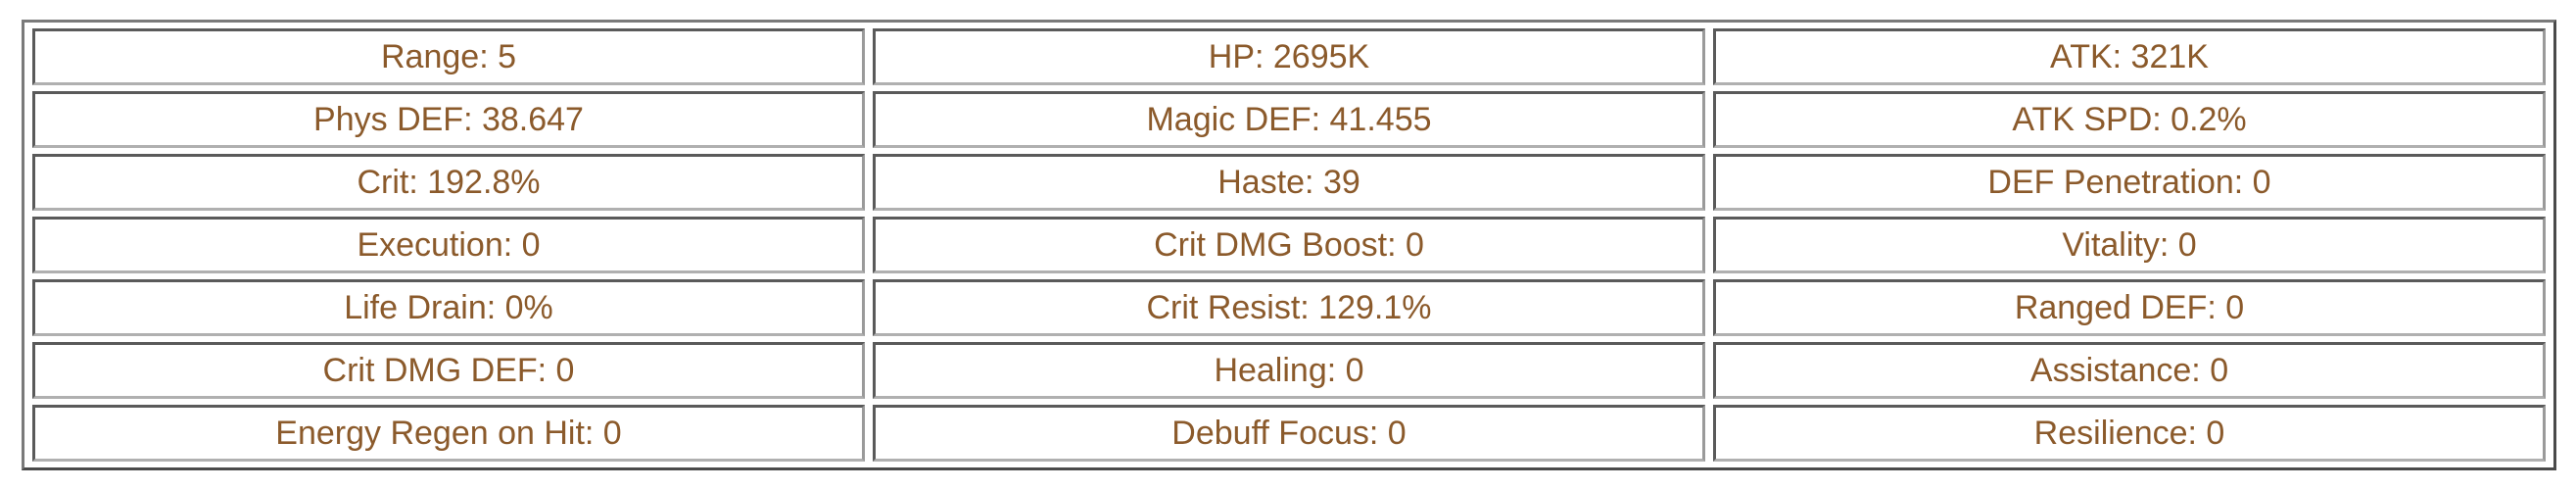  I want to click on stat-cell: Debuff Focus: 0, so click(1289, 433).